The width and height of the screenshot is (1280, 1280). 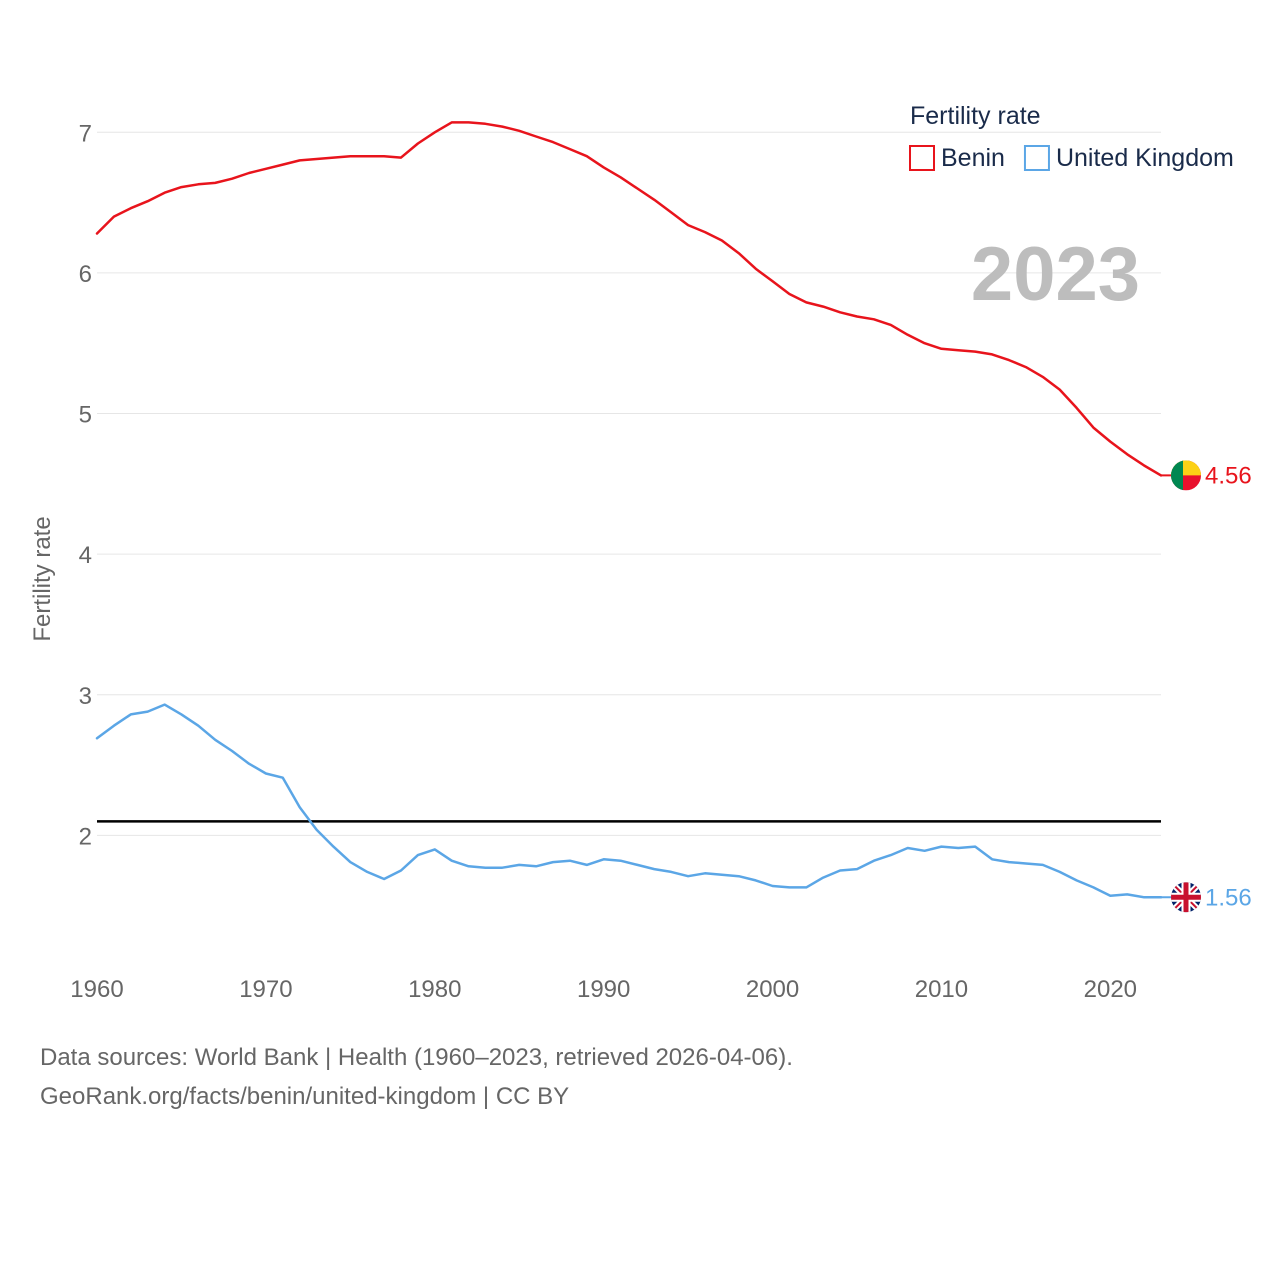 I want to click on benin-flag-icon, so click(x=1186, y=475).